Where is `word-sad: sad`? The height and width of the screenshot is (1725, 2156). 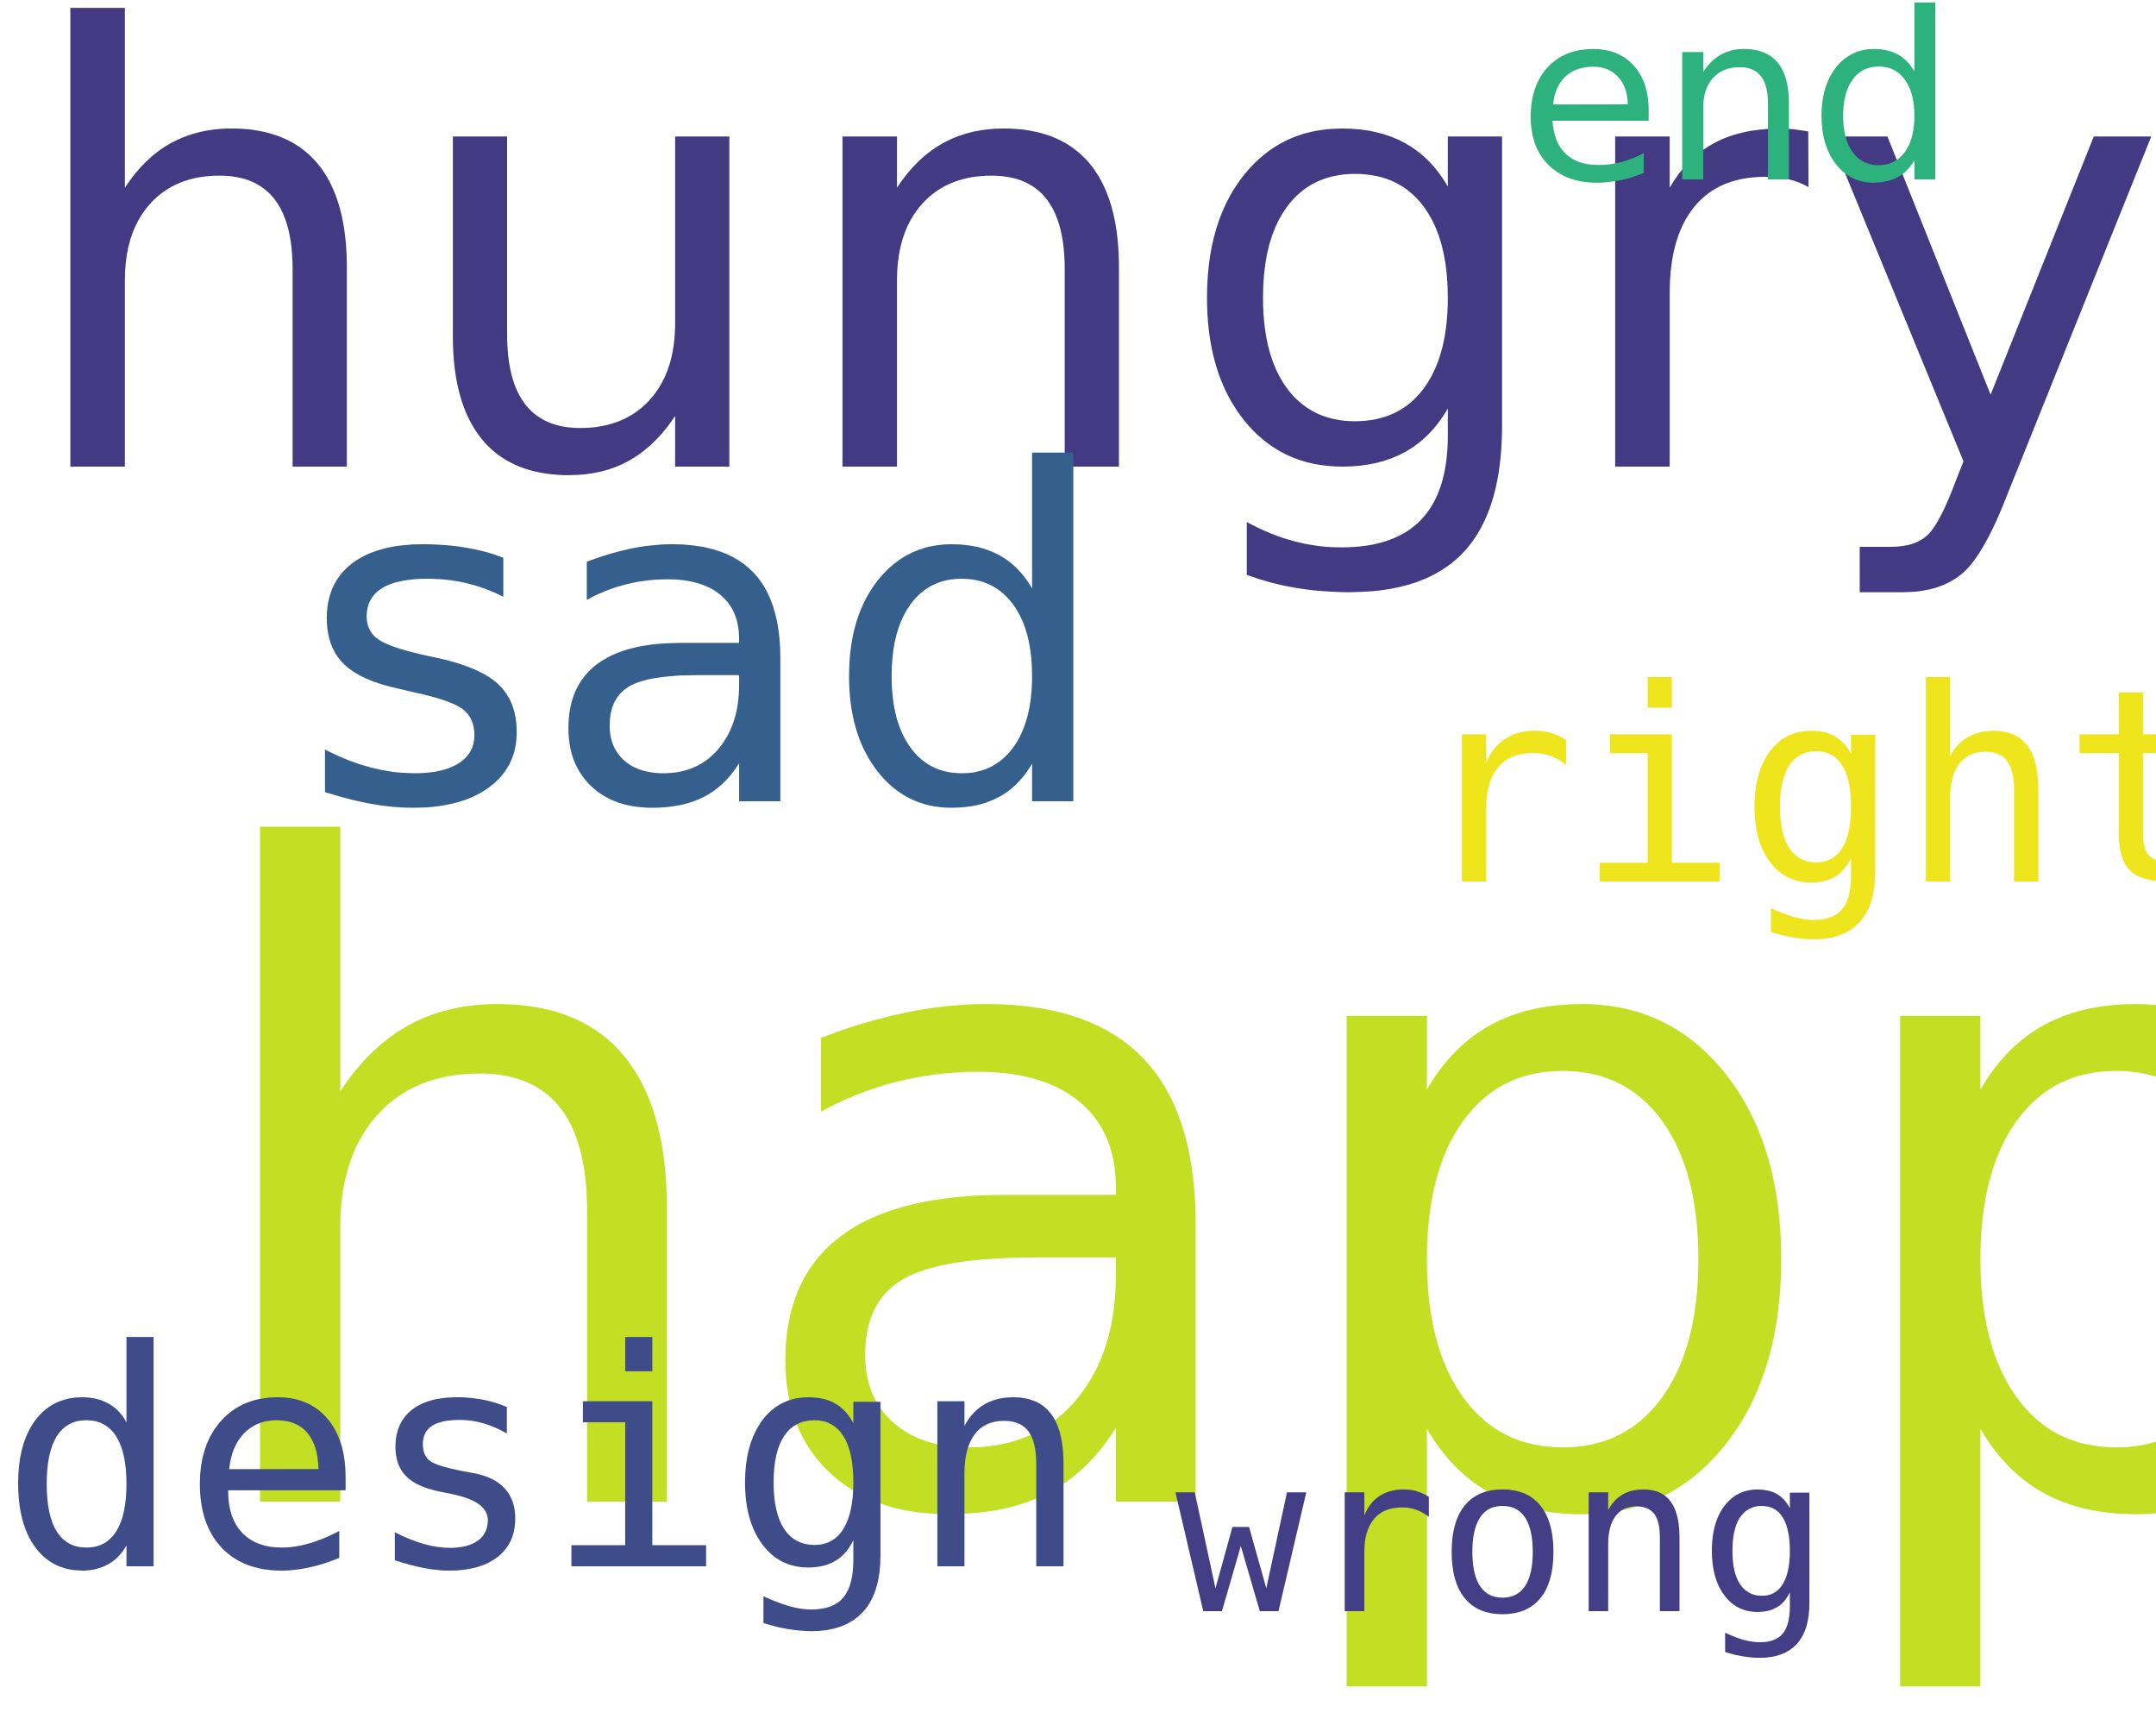 word-sad: sad is located at coordinates (708, 643).